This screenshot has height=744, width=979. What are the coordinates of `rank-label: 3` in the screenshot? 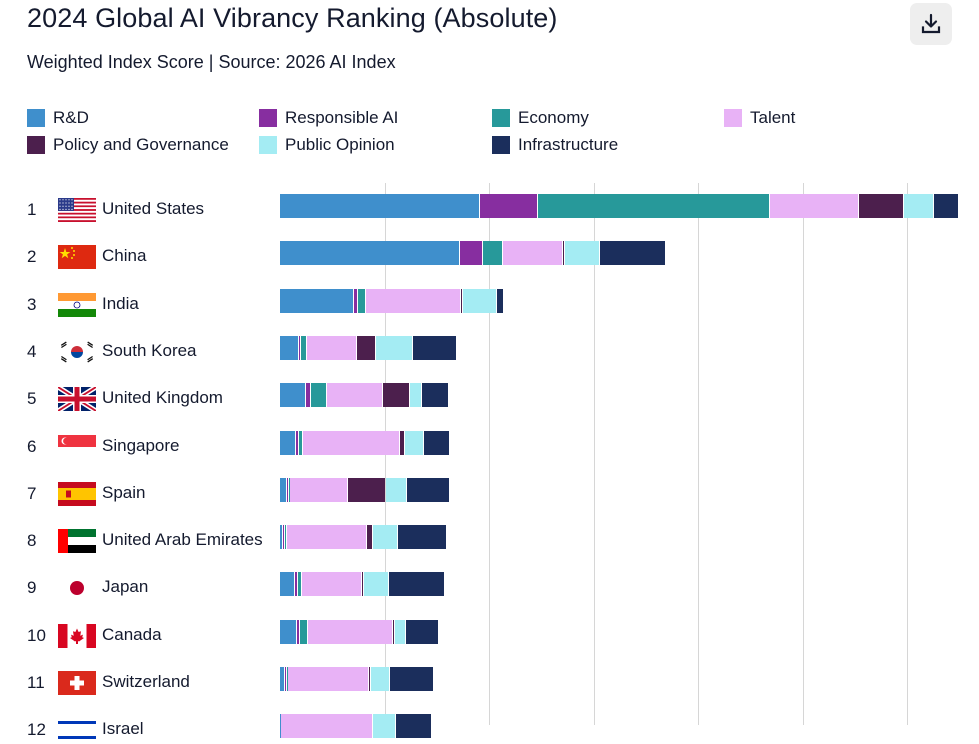 It's located at (32, 304).